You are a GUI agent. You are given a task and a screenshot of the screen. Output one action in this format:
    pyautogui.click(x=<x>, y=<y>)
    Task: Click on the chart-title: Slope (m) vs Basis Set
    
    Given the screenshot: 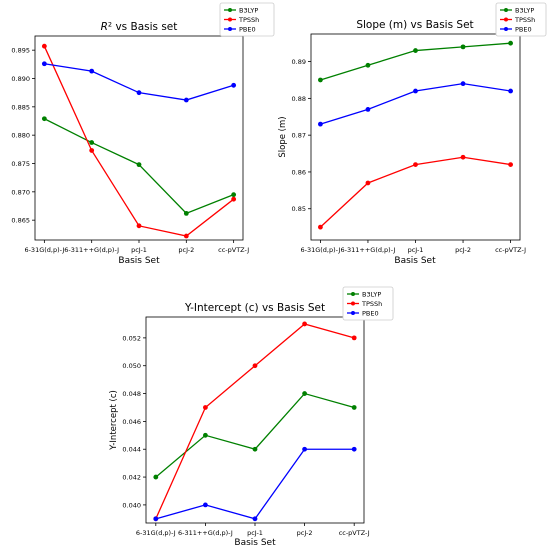 What is the action you would take?
    pyautogui.click(x=414, y=25)
    